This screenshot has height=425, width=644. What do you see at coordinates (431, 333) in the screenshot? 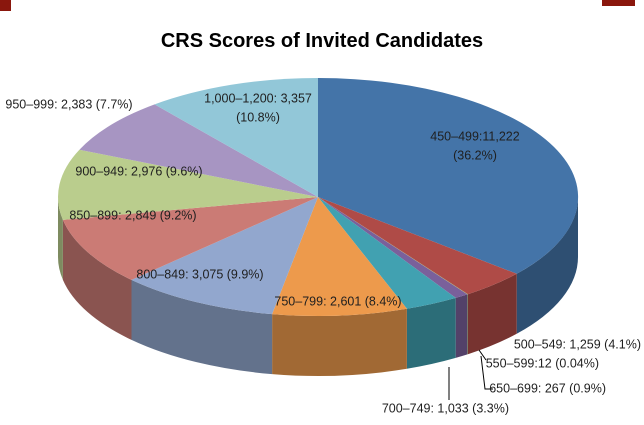
I see `pie-slice-700-749-side` at bounding box center [431, 333].